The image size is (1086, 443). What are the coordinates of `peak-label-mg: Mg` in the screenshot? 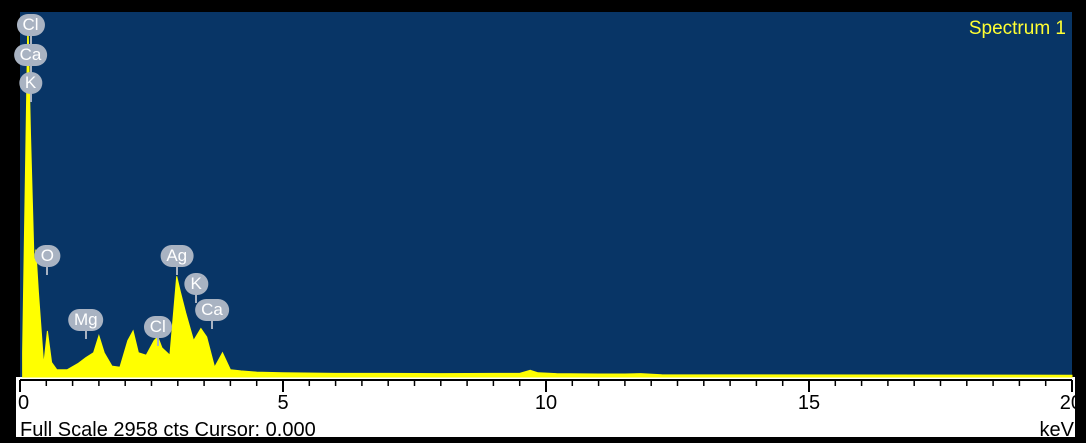 It's located at (85, 319).